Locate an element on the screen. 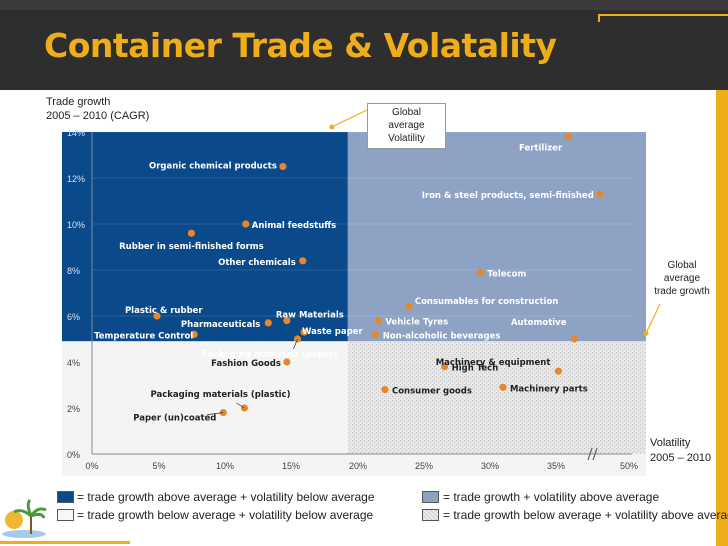  legend-swatch-blue is located at coordinates (65, 497).